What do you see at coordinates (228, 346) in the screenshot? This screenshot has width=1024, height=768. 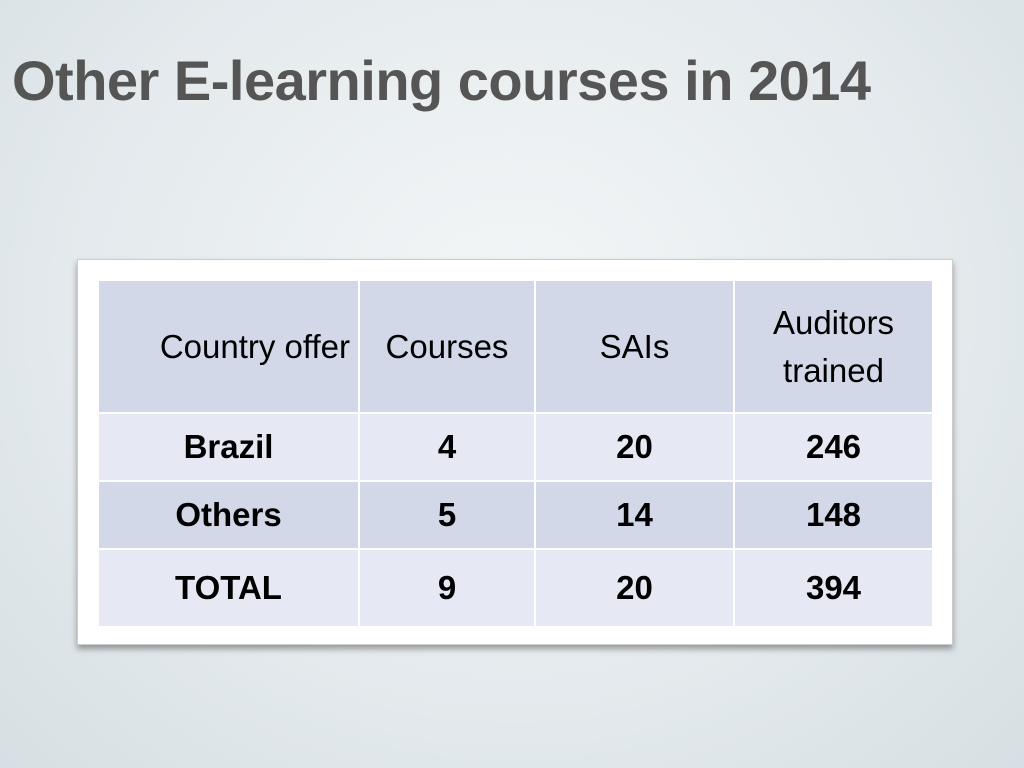 I see `column-header: Country offer` at bounding box center [228, 346].